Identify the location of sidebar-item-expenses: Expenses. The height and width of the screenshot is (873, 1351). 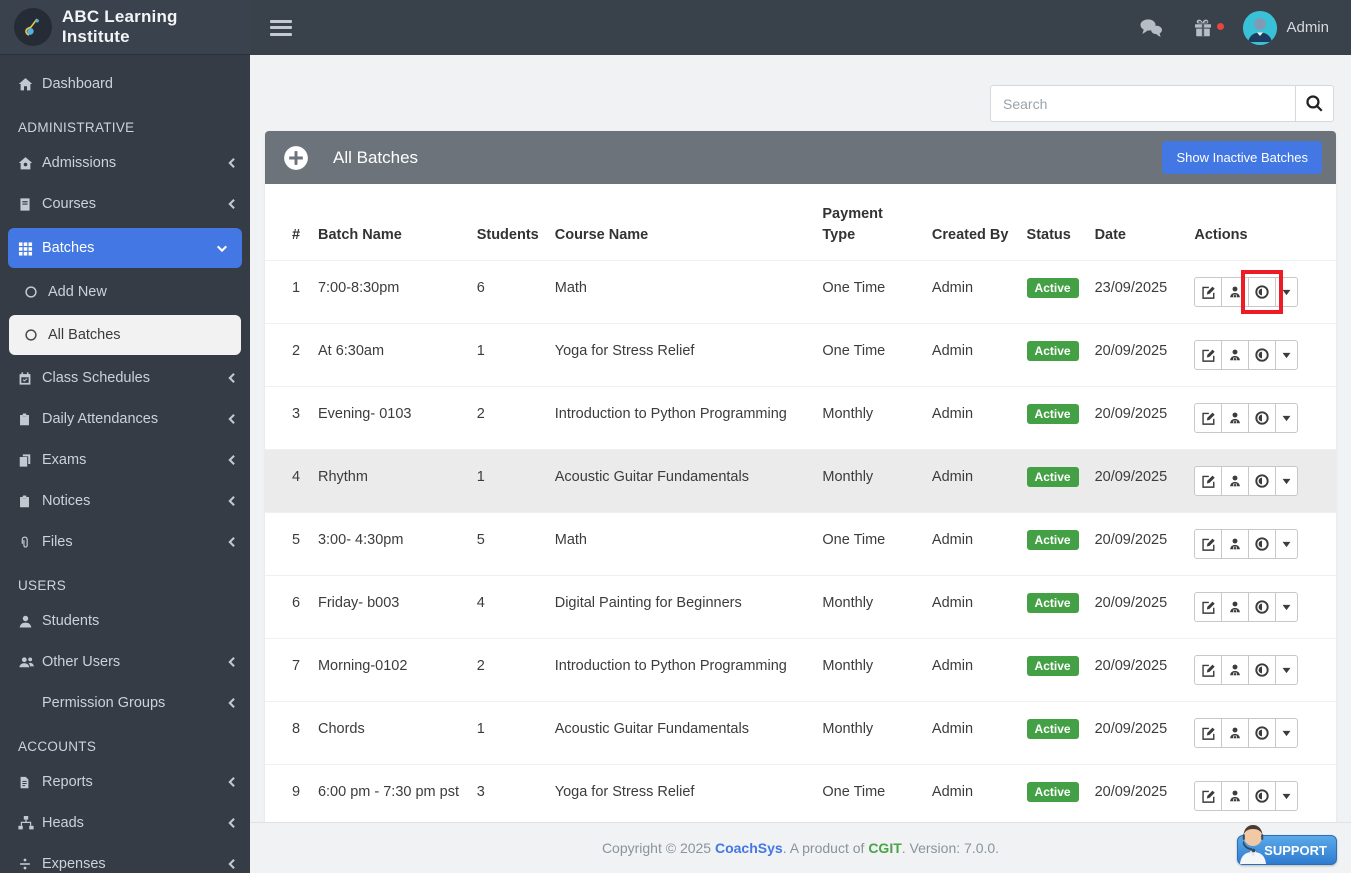
(125, 858).